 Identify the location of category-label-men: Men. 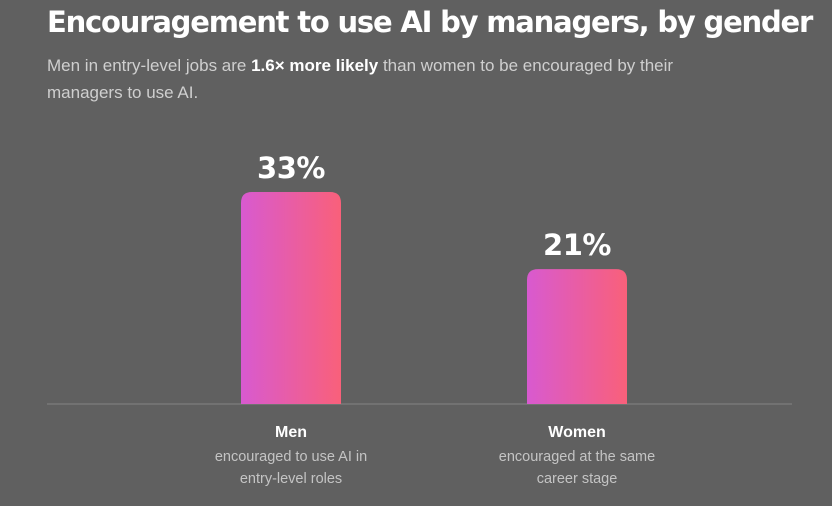
(291, 432).